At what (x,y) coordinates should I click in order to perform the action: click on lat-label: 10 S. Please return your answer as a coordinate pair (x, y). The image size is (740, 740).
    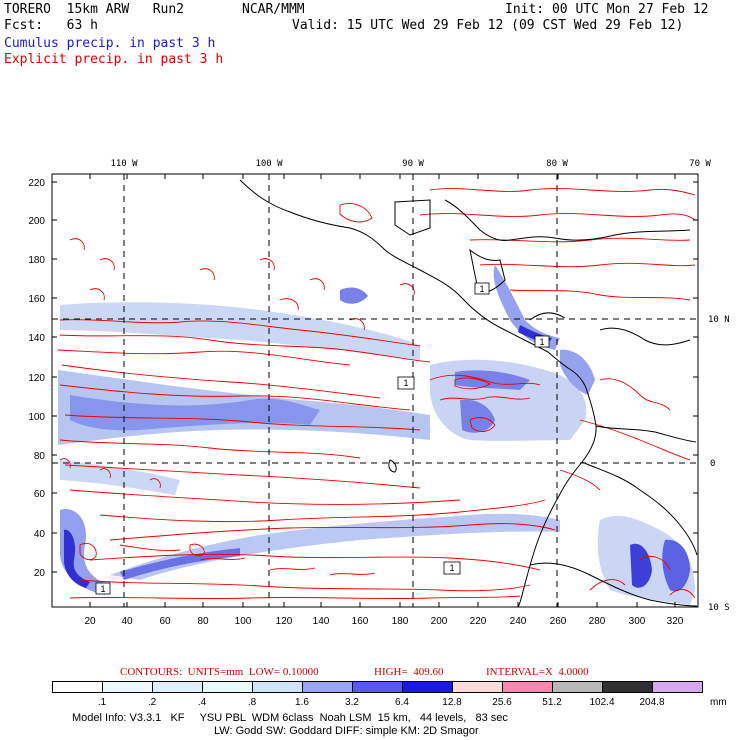
    Looking at the image, I should click on (719, 608).